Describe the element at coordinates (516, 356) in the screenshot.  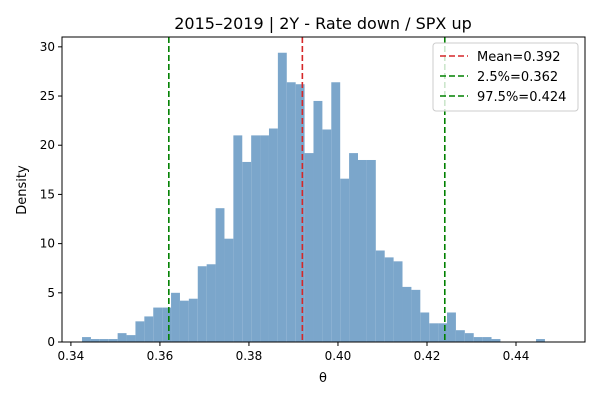
I see `x-tick-label: 0.44` at that location.